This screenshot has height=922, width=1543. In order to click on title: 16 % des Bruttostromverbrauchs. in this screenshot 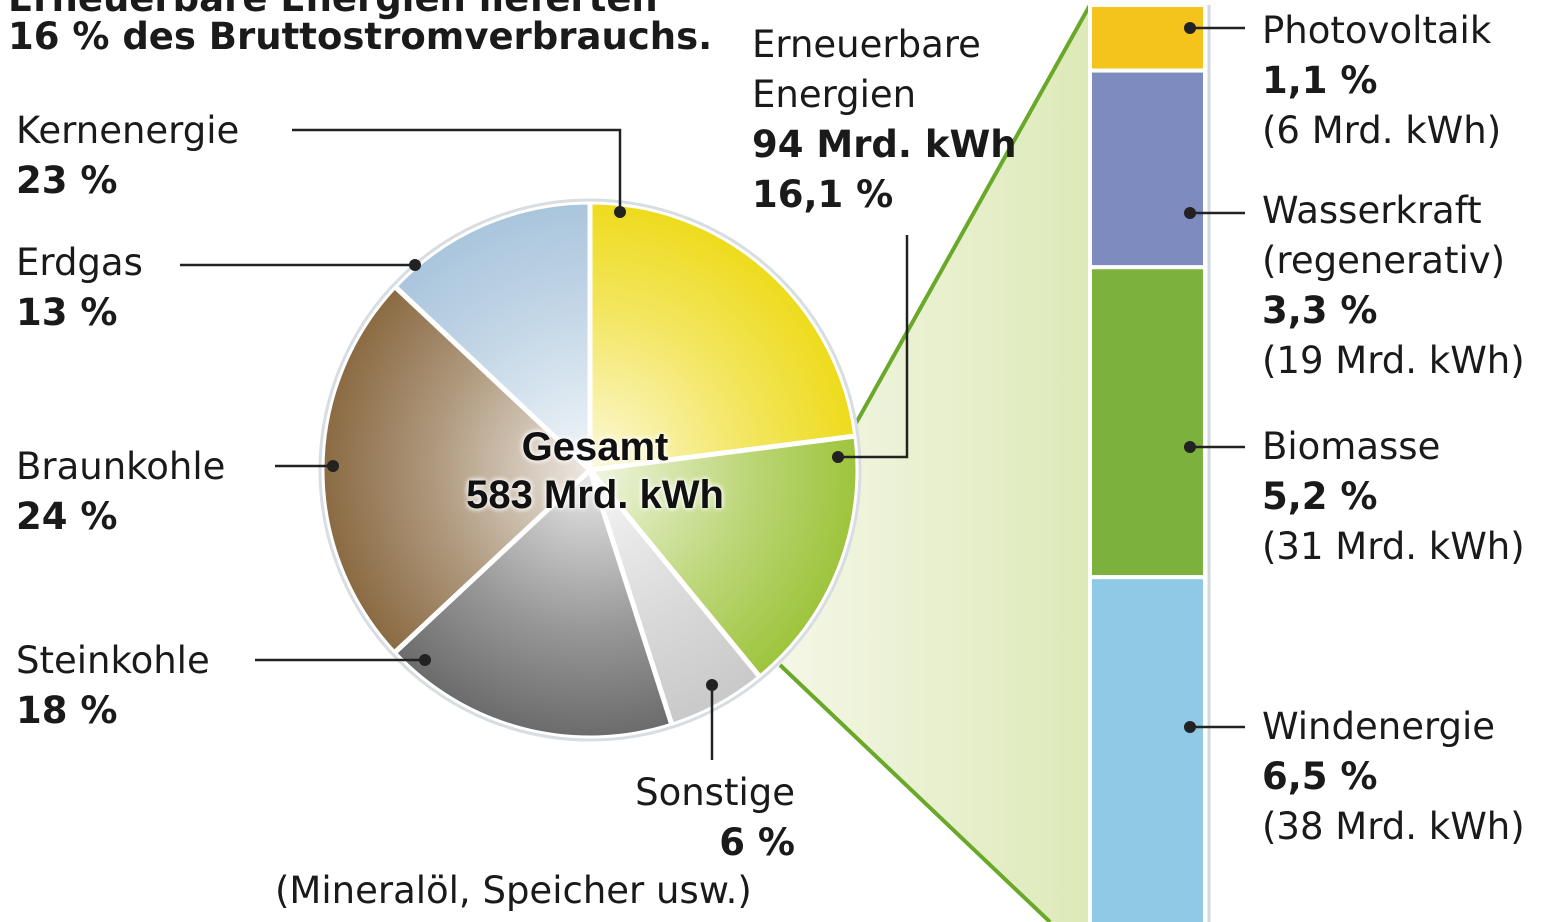, I will do `click(360, 36)`.